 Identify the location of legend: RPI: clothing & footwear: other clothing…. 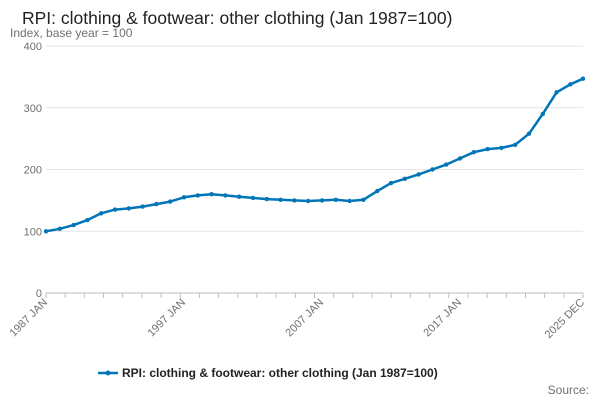
(268, 373).